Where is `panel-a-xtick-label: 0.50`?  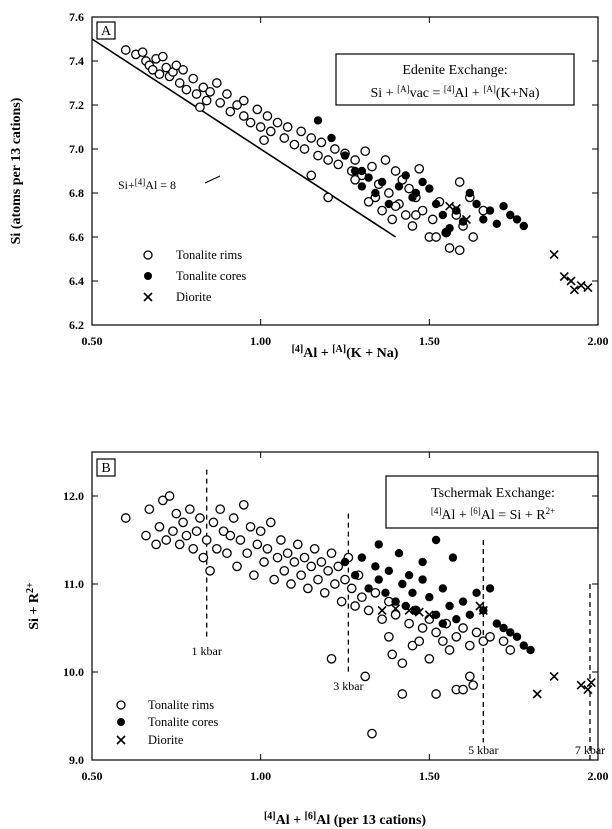
panel-a-xtick-label: 0.50 is located at coordinates (92, 341).